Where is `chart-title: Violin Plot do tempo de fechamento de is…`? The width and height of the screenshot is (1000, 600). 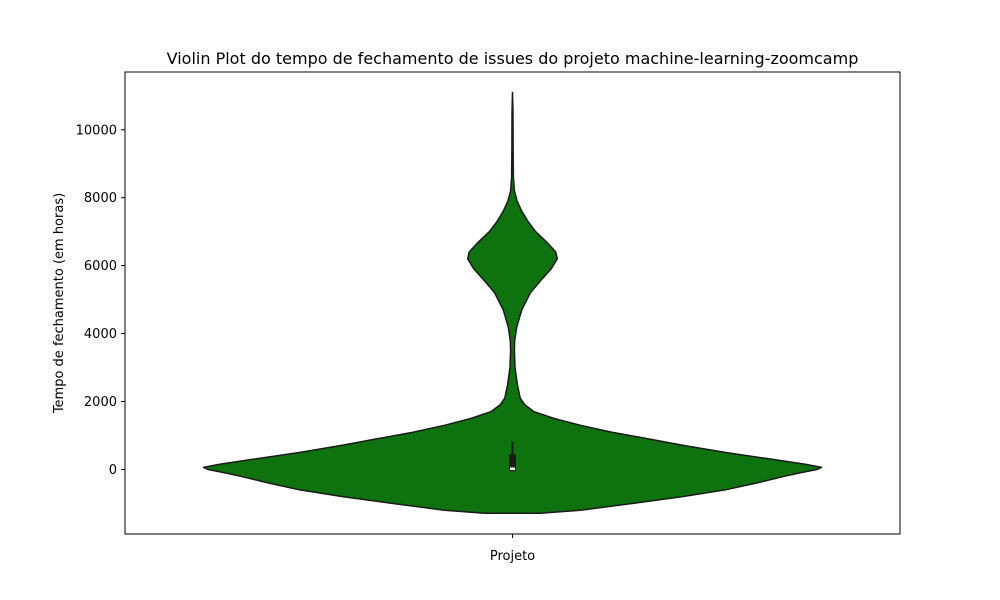 chart-title: Violin Plot do tempo de fechamento de is… is located at coordinates (513, 58).